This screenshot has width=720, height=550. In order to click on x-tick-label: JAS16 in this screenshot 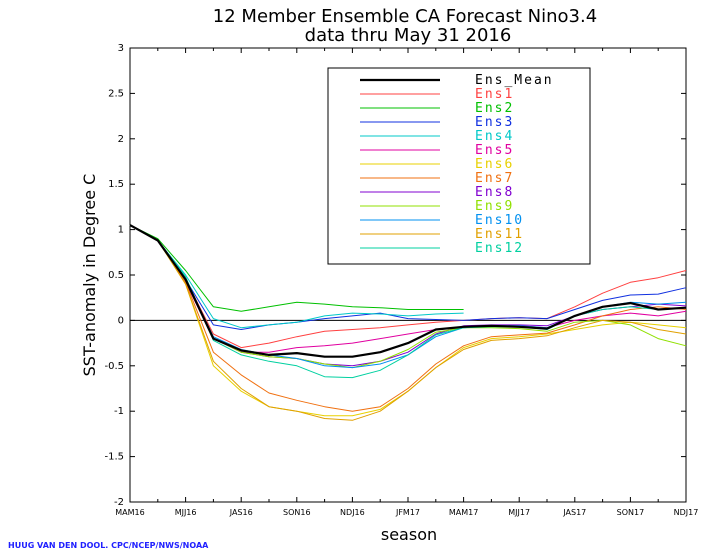, I will do `click(241, 512)`.